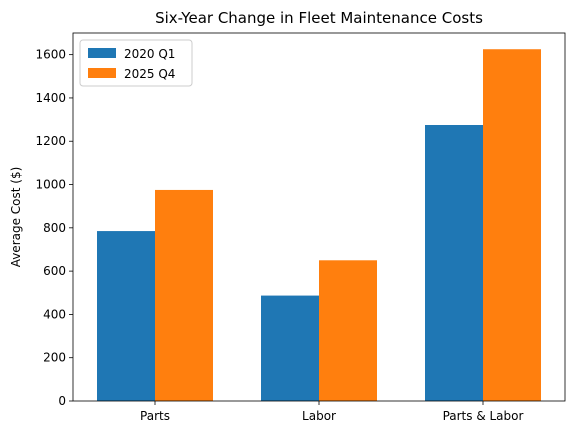 The height and width of the screenshot is (435, 580). Describe the element at coordinates (136, 63) in the screenshot. I see `legend: 2020 Q1 2025 Q4` at that location.